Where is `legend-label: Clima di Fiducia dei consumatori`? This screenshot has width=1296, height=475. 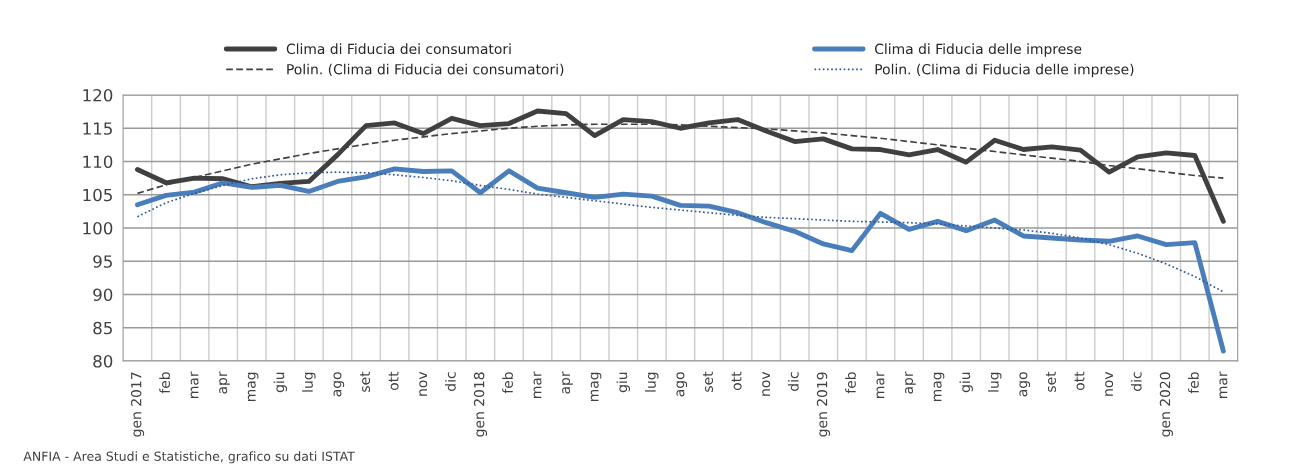
legend-label: Clima di Fiducia dei consumatori is located at coordinates (398, 49).